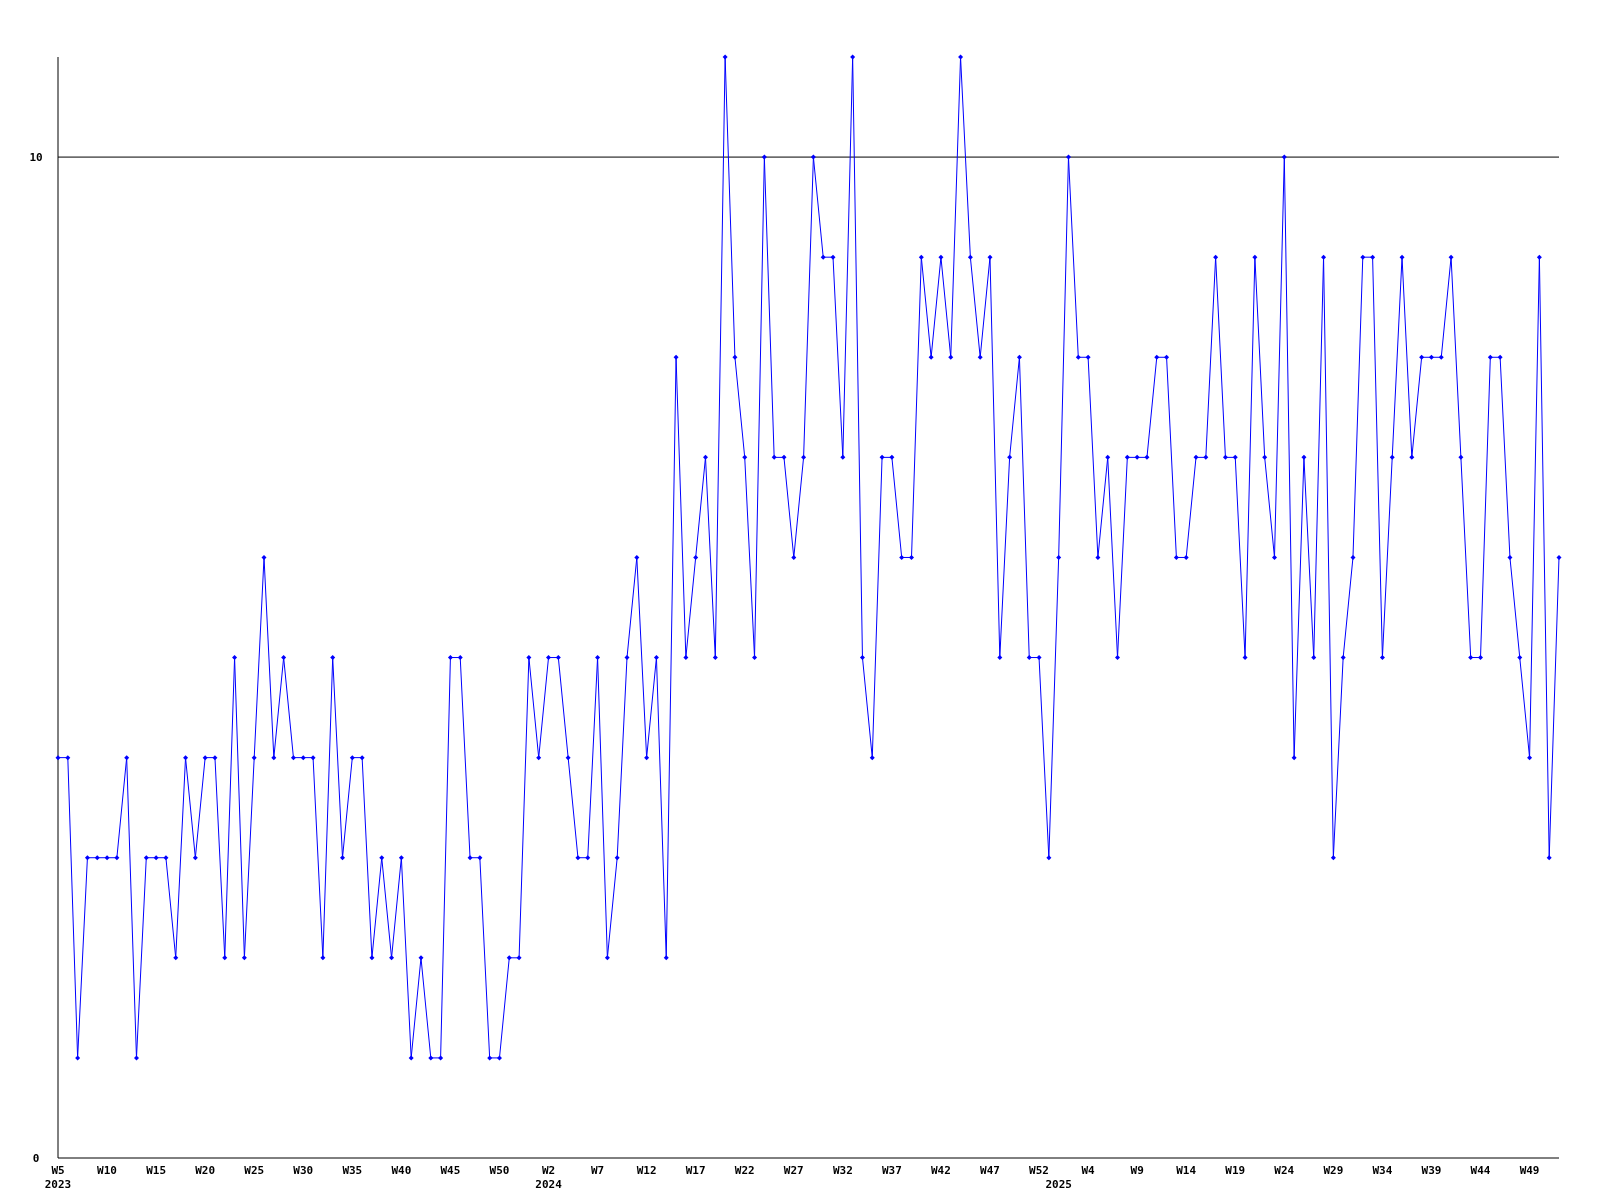 The width and height of the screenshot is (1600, 1200). What do you see at coordinates (107, 1170) in the screenshot?
I see `x-tick-label: W10` at bounding box center [107, 1170].